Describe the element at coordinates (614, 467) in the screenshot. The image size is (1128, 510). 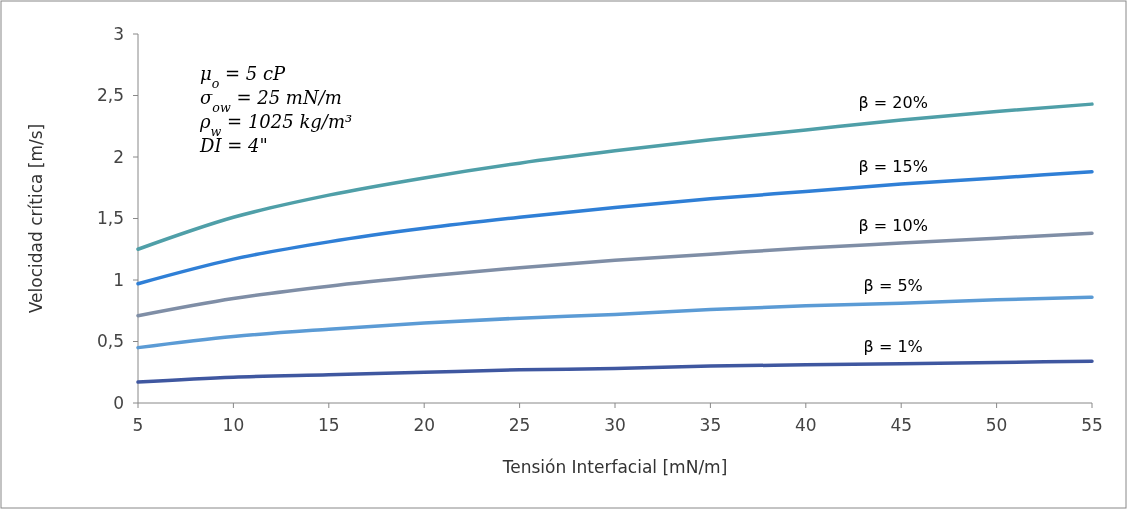
I see `x-axis-title: Tensión Interfacial [mN/m]` at that location.